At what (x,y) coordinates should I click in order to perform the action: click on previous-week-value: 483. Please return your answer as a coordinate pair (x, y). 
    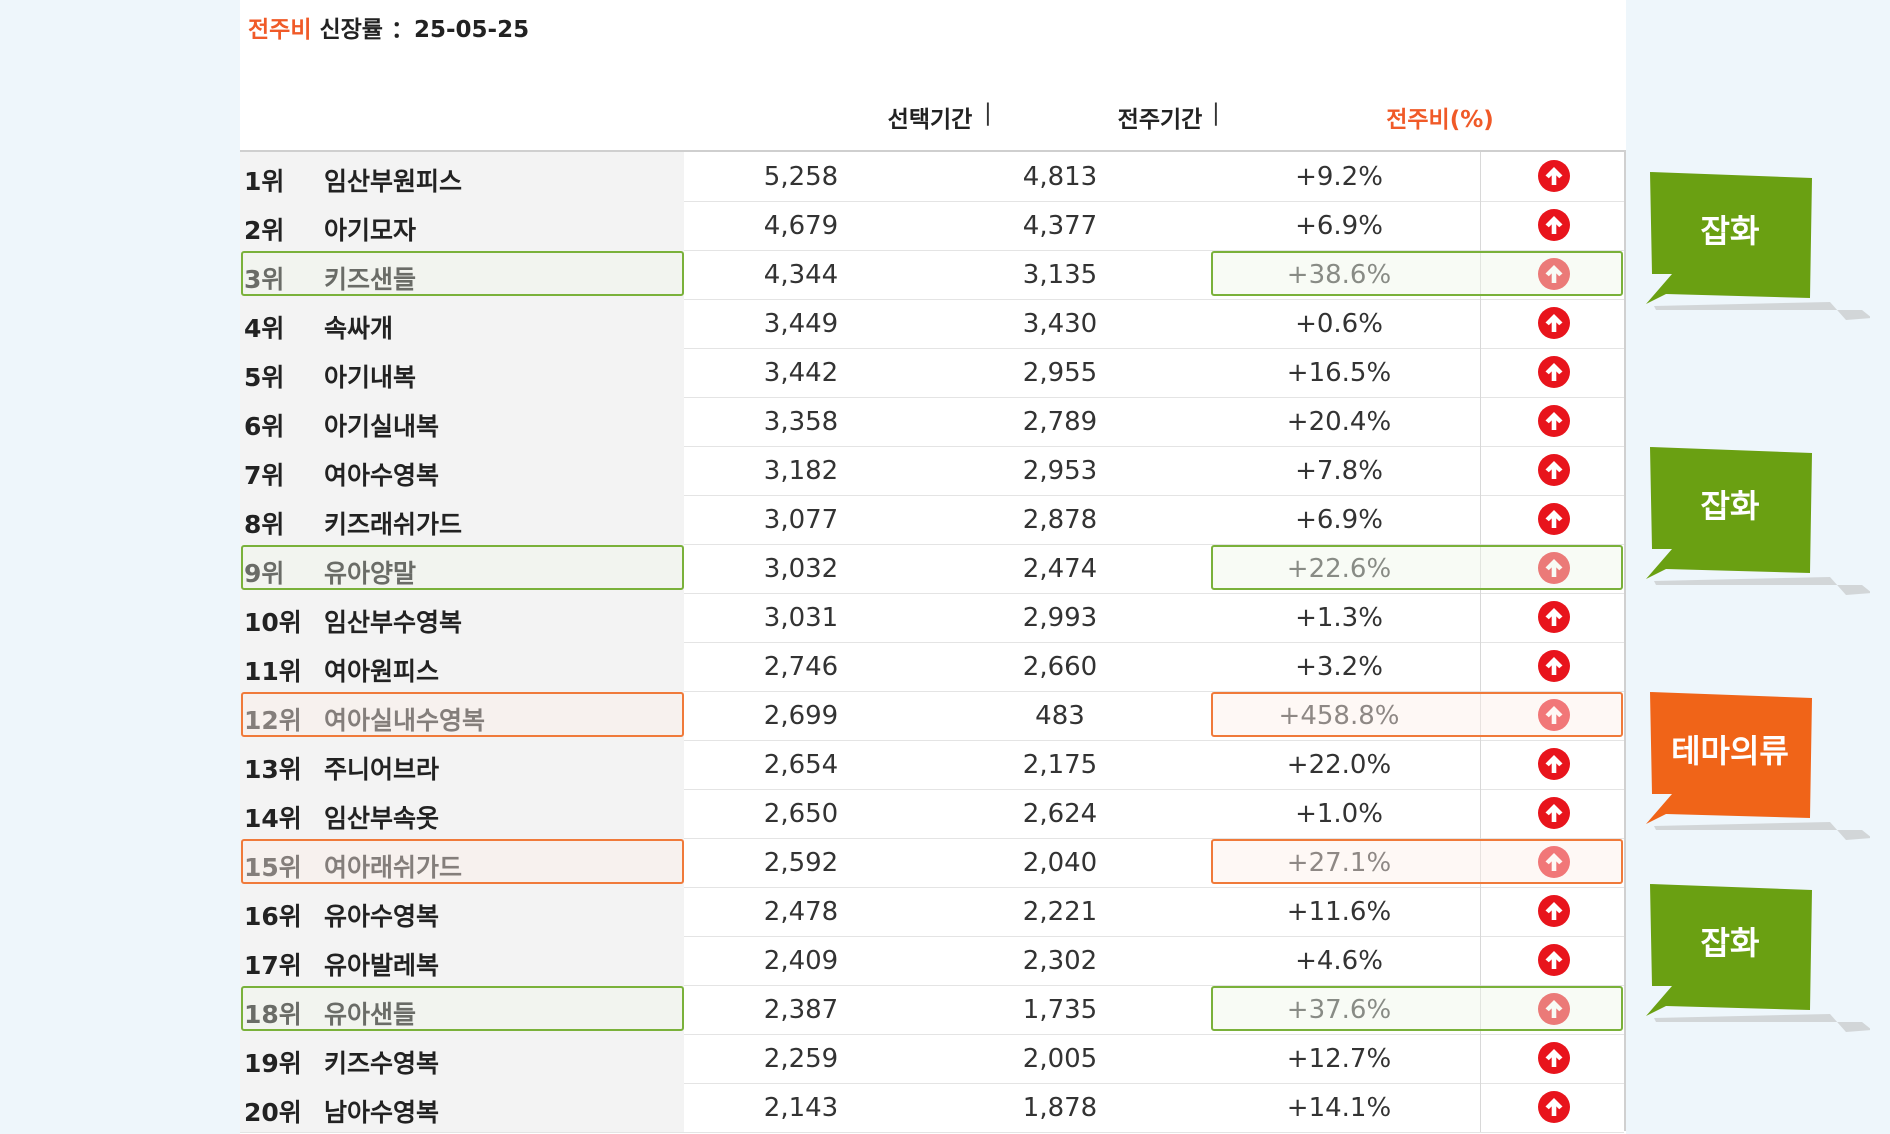
    Looking at the image, I should click on (1060, 716).